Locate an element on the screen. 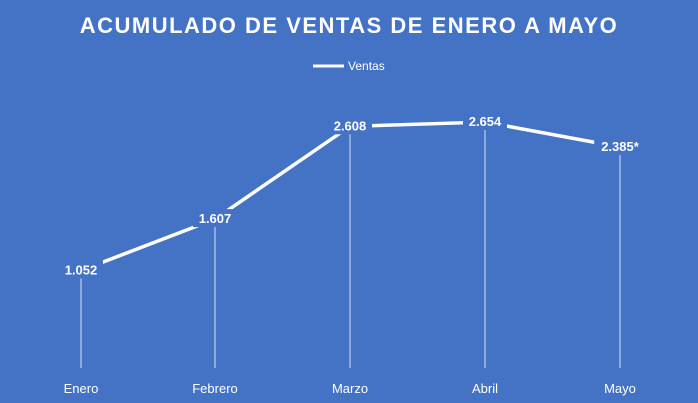 This screenshot has width=698, height=403. x-tick-label: Marzo is located at coordinates (350, 388).